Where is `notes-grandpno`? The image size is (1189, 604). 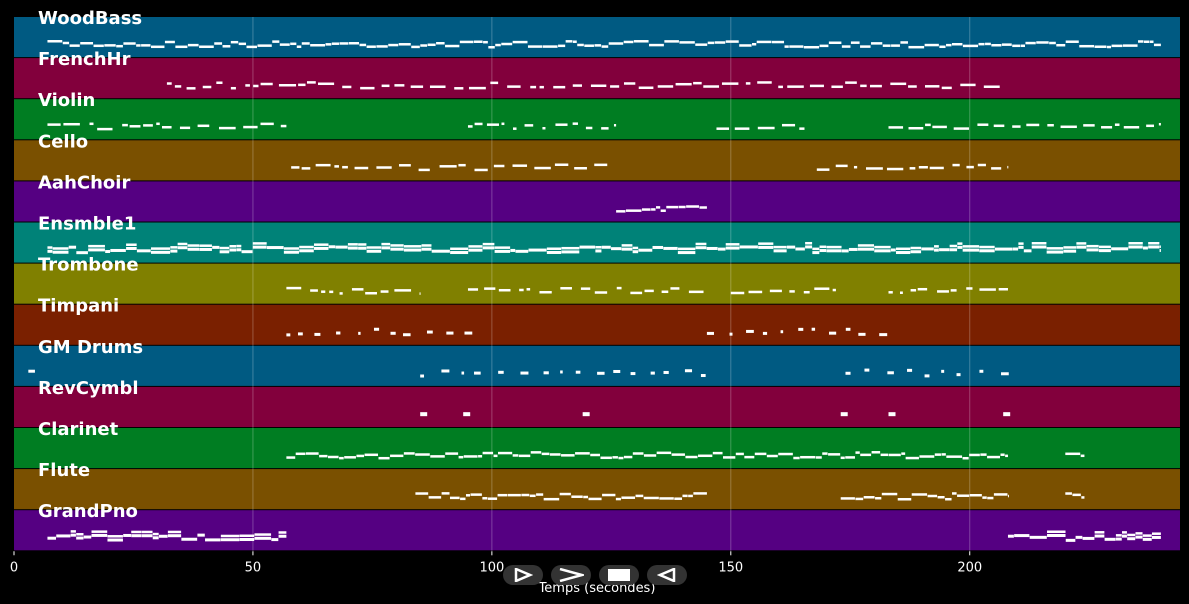 notes-grandpno is located at coordinates (604, 536).